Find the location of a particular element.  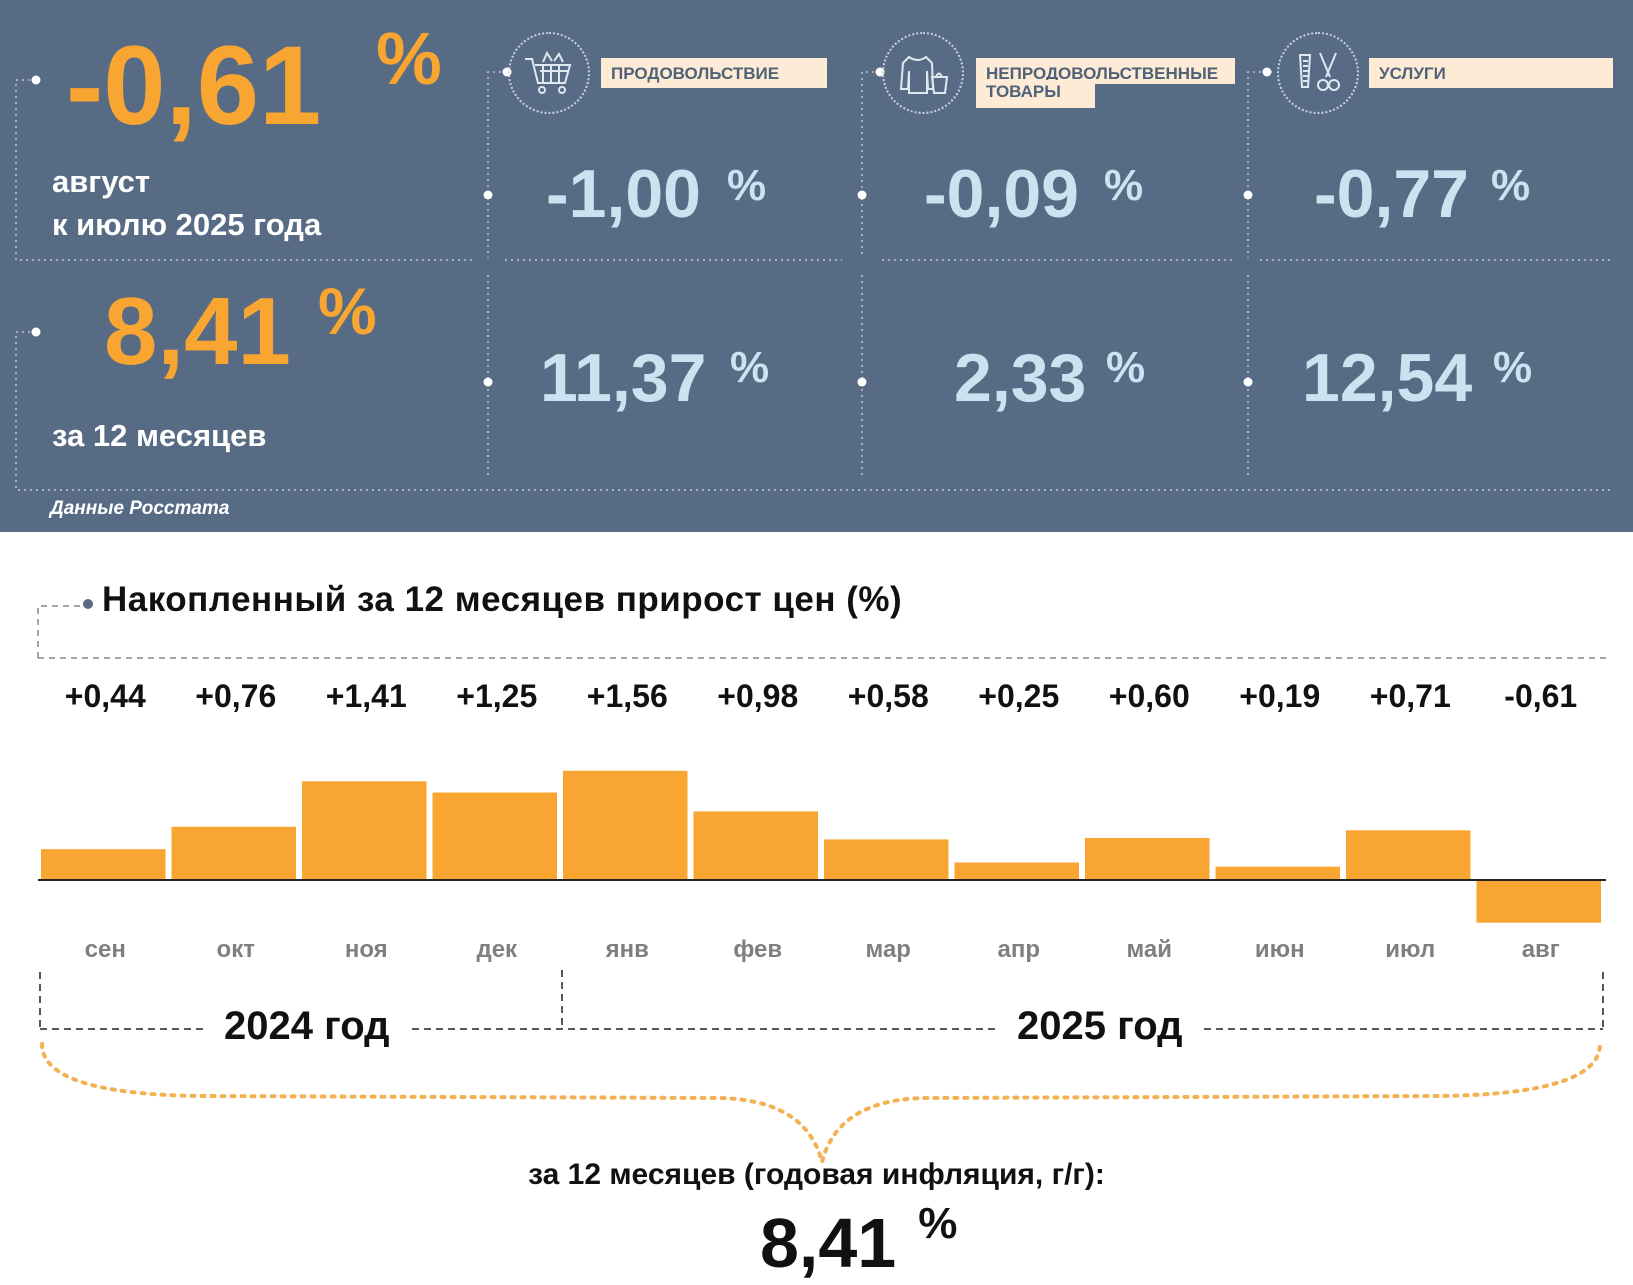

month-label: янв is located at coordinates (627, 949).